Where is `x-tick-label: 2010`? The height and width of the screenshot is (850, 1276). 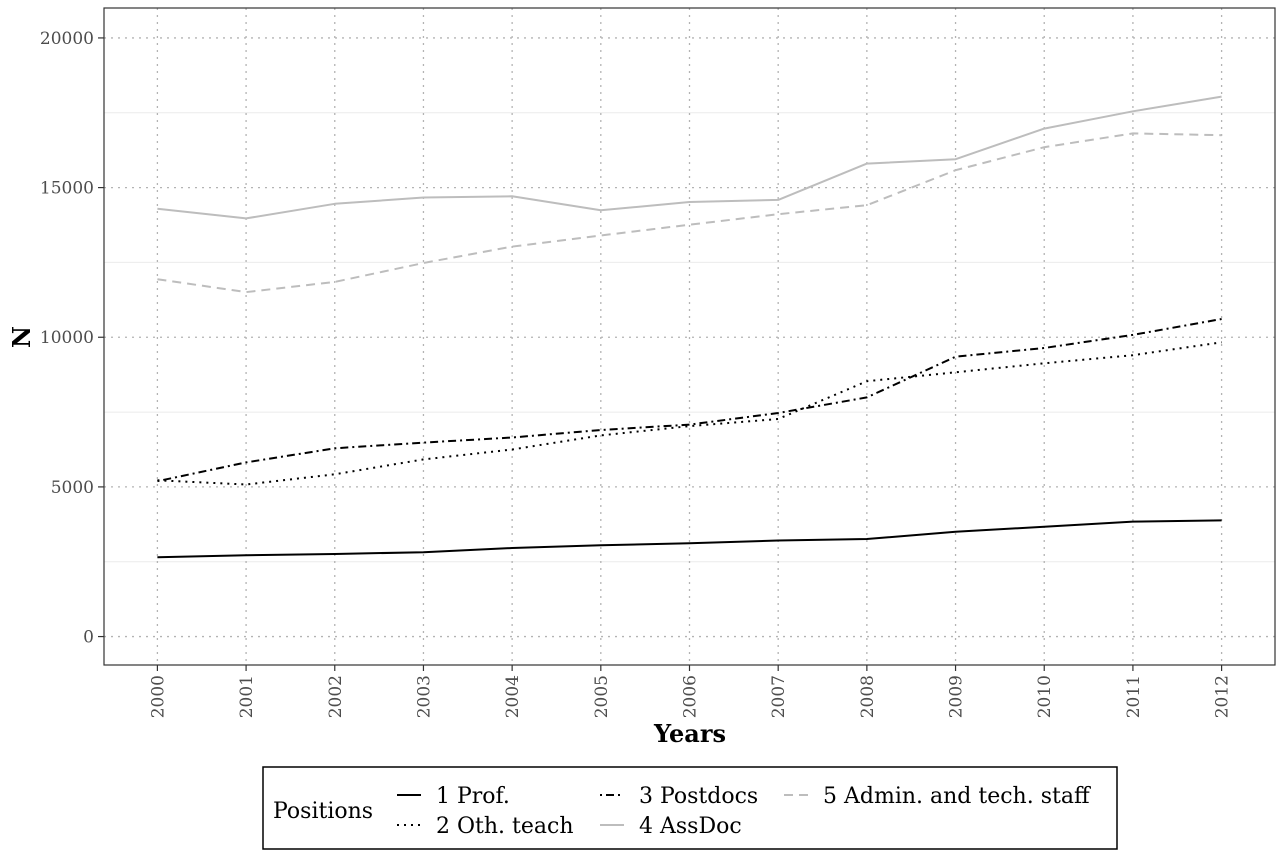
x-tick-label: 2010 is located at coordinates (1045, 696).